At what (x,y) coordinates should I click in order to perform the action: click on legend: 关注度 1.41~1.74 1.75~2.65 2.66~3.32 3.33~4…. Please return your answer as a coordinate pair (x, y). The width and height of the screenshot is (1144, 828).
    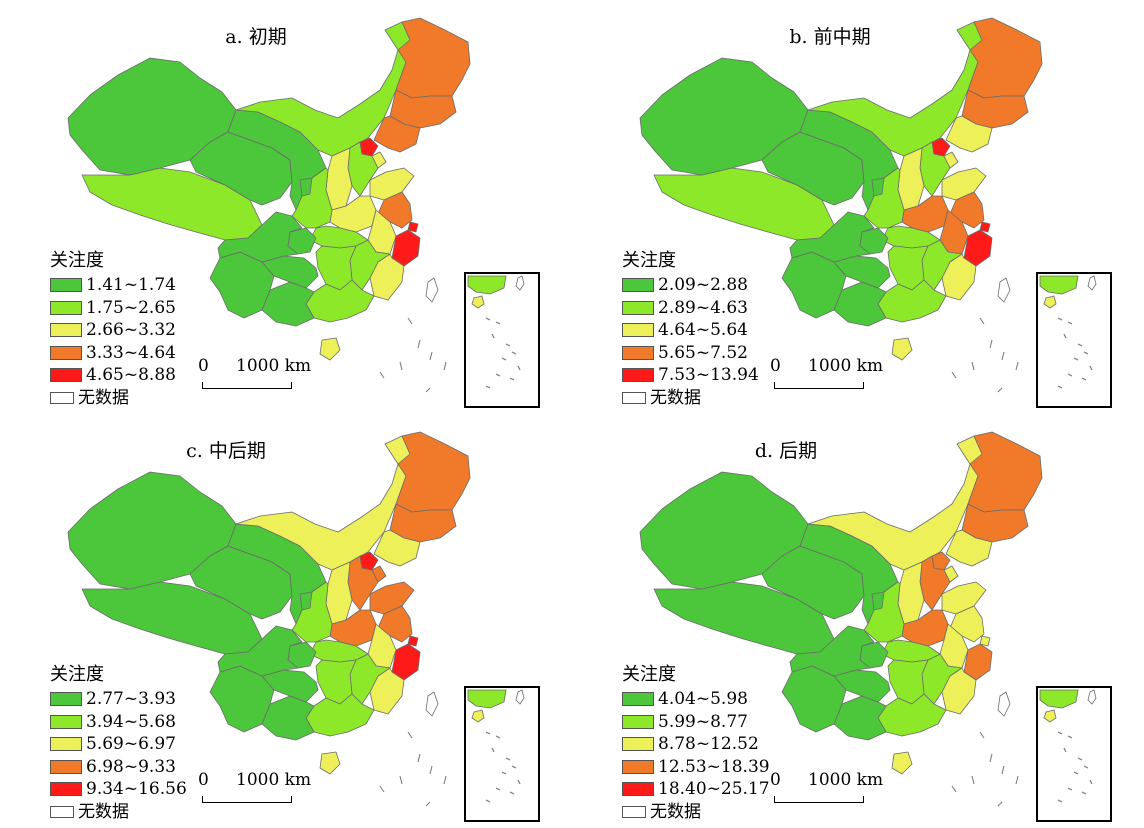
    Looking at the image, I should click on (113, 329).